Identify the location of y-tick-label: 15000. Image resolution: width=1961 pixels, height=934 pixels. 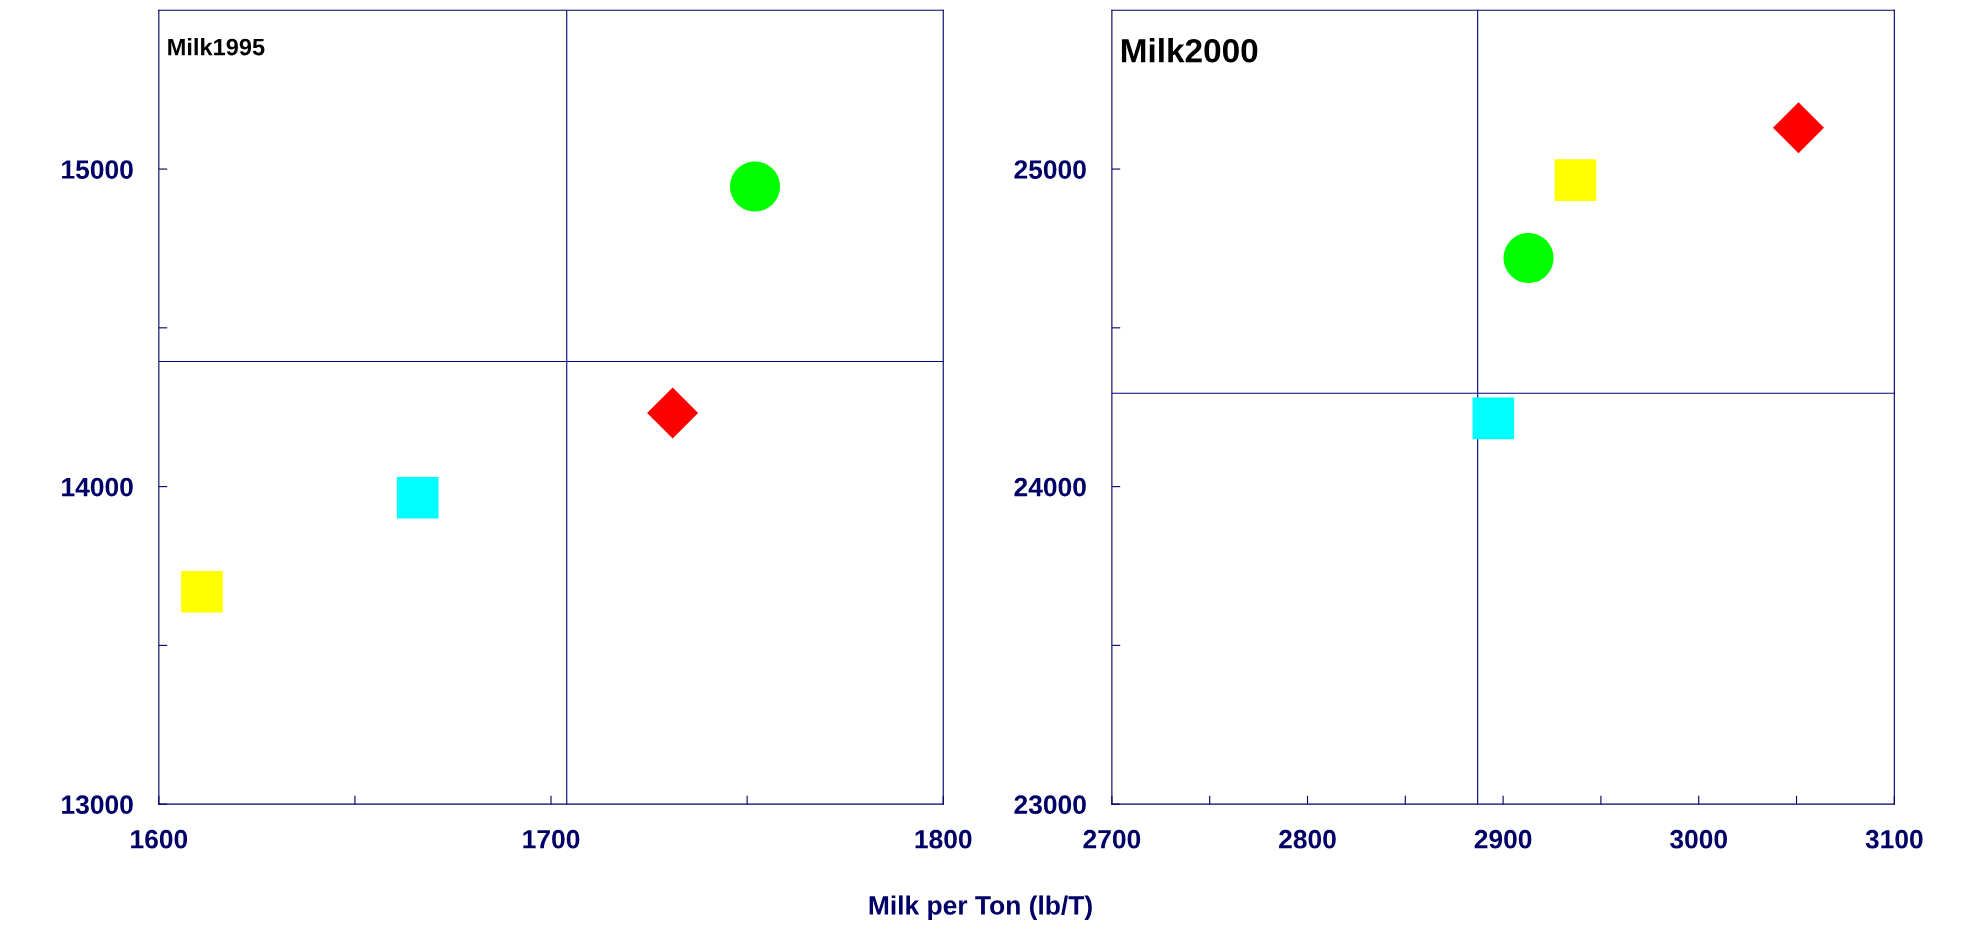
(97, 169).